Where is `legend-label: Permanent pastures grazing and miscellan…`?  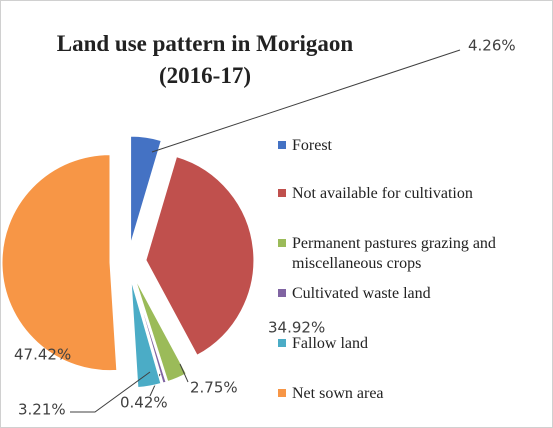 legend-label: Permanent pastures grazing and miscellan… is located at coordinates (394, 253).